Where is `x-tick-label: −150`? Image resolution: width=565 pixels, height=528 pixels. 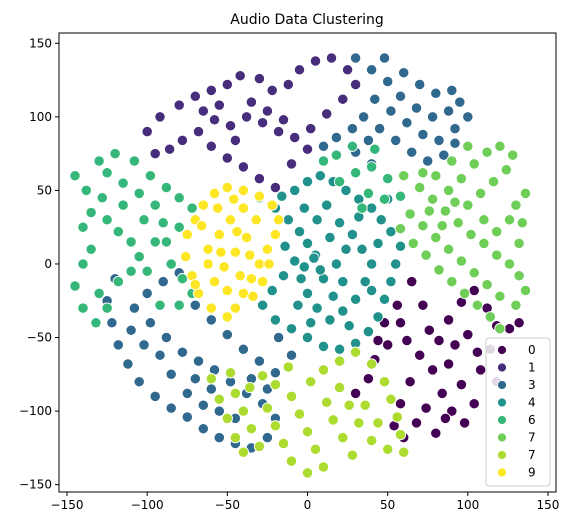 x-tick-label: −150 is located at coordinates (67, 505).